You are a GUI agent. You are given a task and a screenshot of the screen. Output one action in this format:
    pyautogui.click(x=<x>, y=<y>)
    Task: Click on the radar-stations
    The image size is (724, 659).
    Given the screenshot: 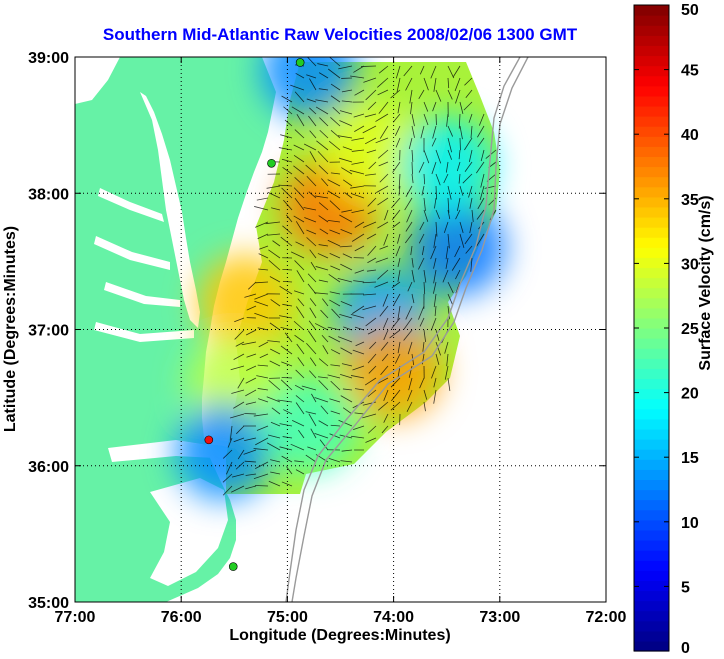 What is the action you would take?
    pyautogui.click(x=254, y=314)
    